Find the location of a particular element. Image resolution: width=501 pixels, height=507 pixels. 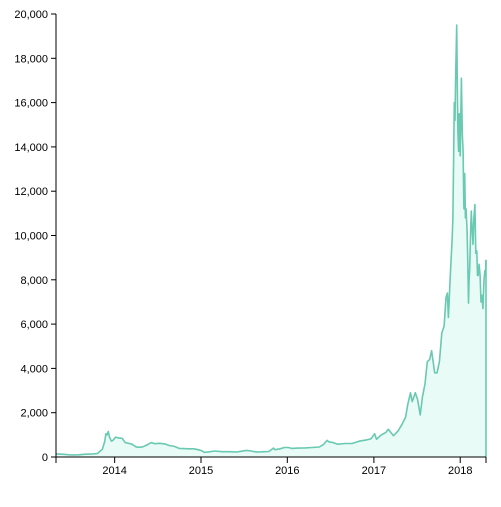

x-tick-label: 2017 is located at coordinates (374, 471).